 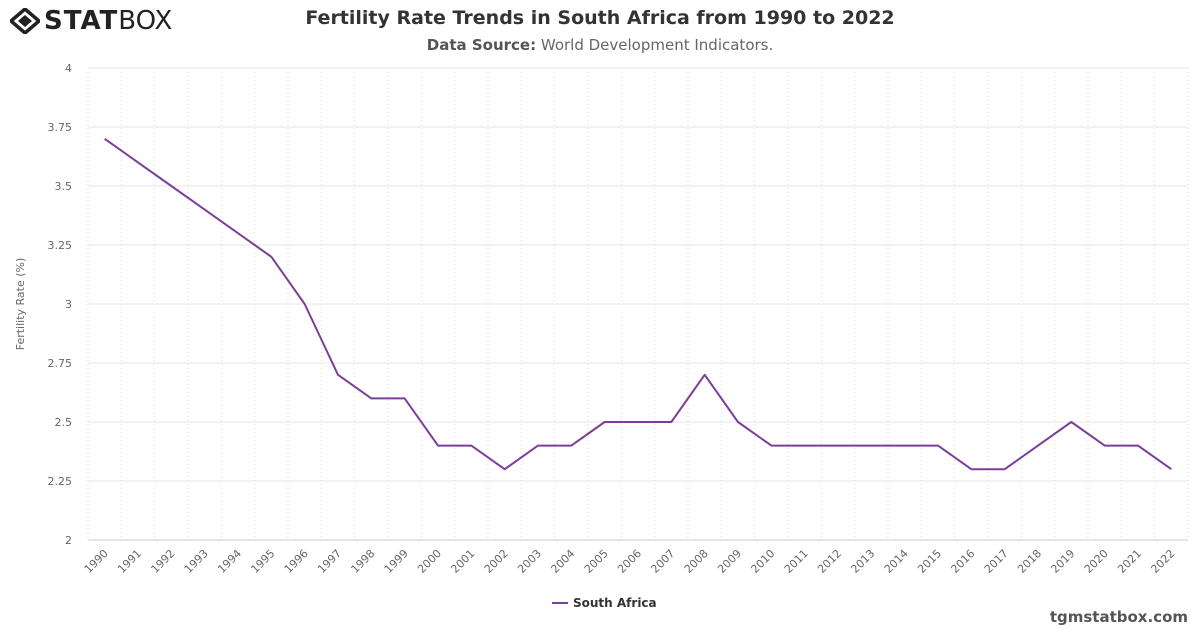 What do you see at coordinates (562, 561) in the screenshot?
I see `x-tick-label: 2004` at bounding box center [562, 561].